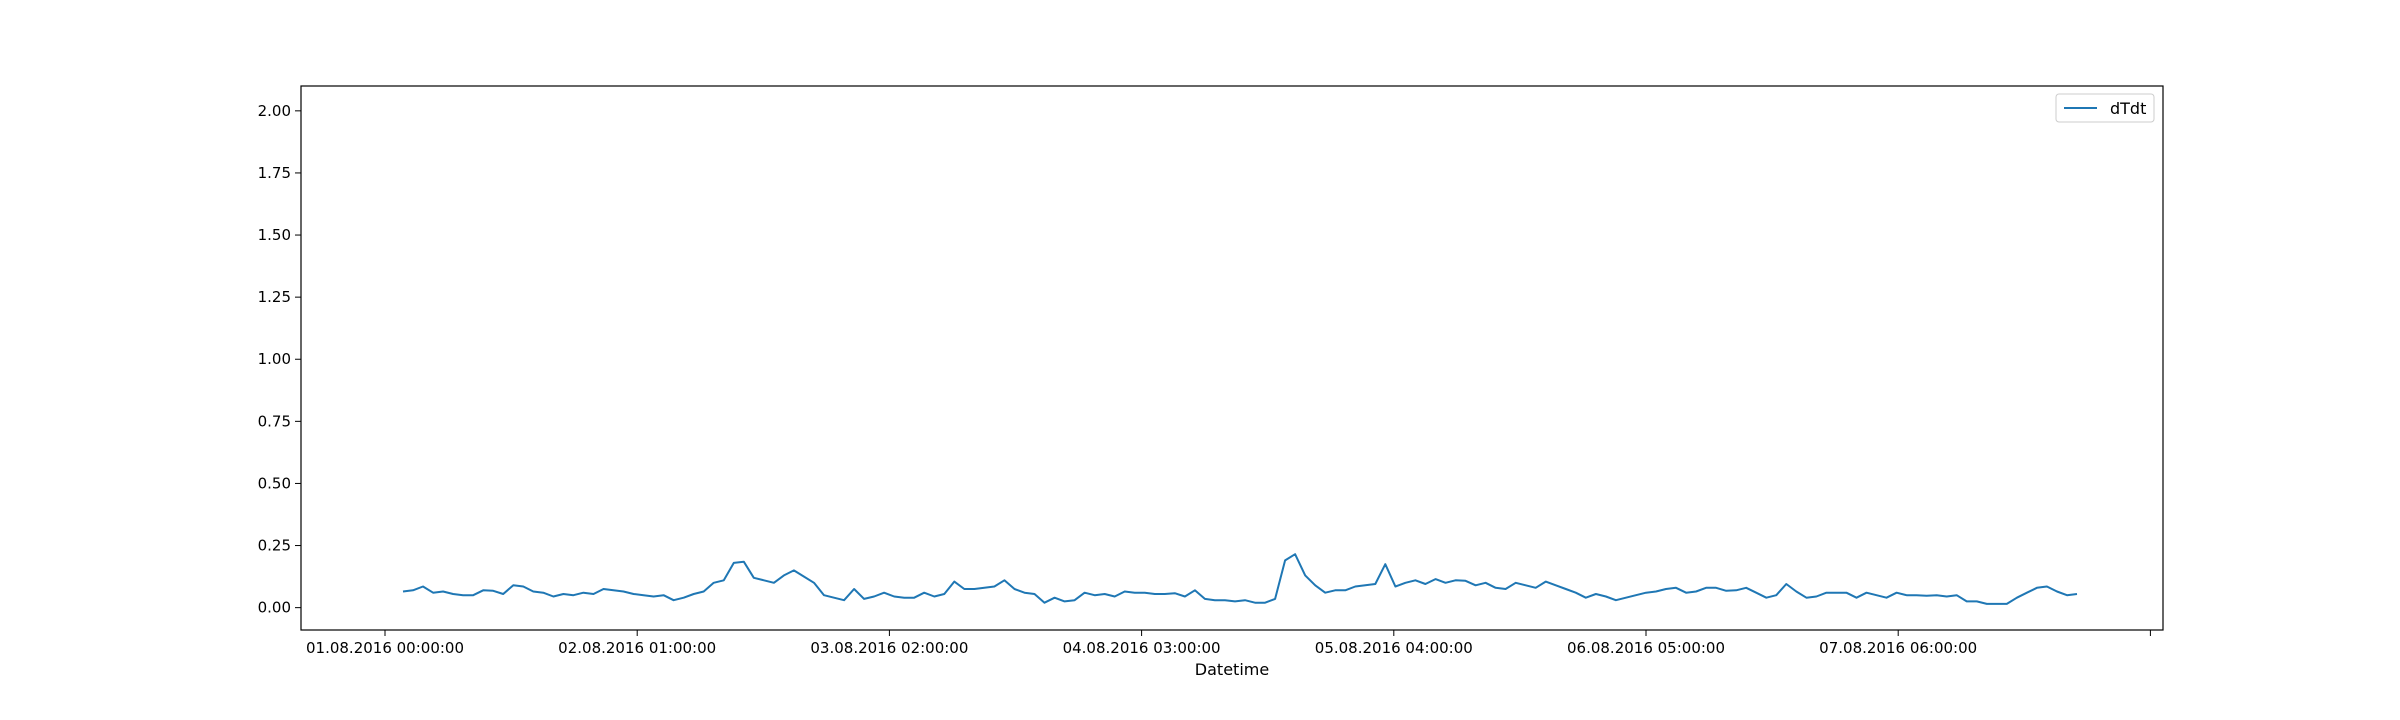 The width and height of the screenshot is (2400, 720). What do you see at coordinates (2128, 108) in the screenshot?
I see `legend-label: dTdt` at bounding box center [2128, 108].